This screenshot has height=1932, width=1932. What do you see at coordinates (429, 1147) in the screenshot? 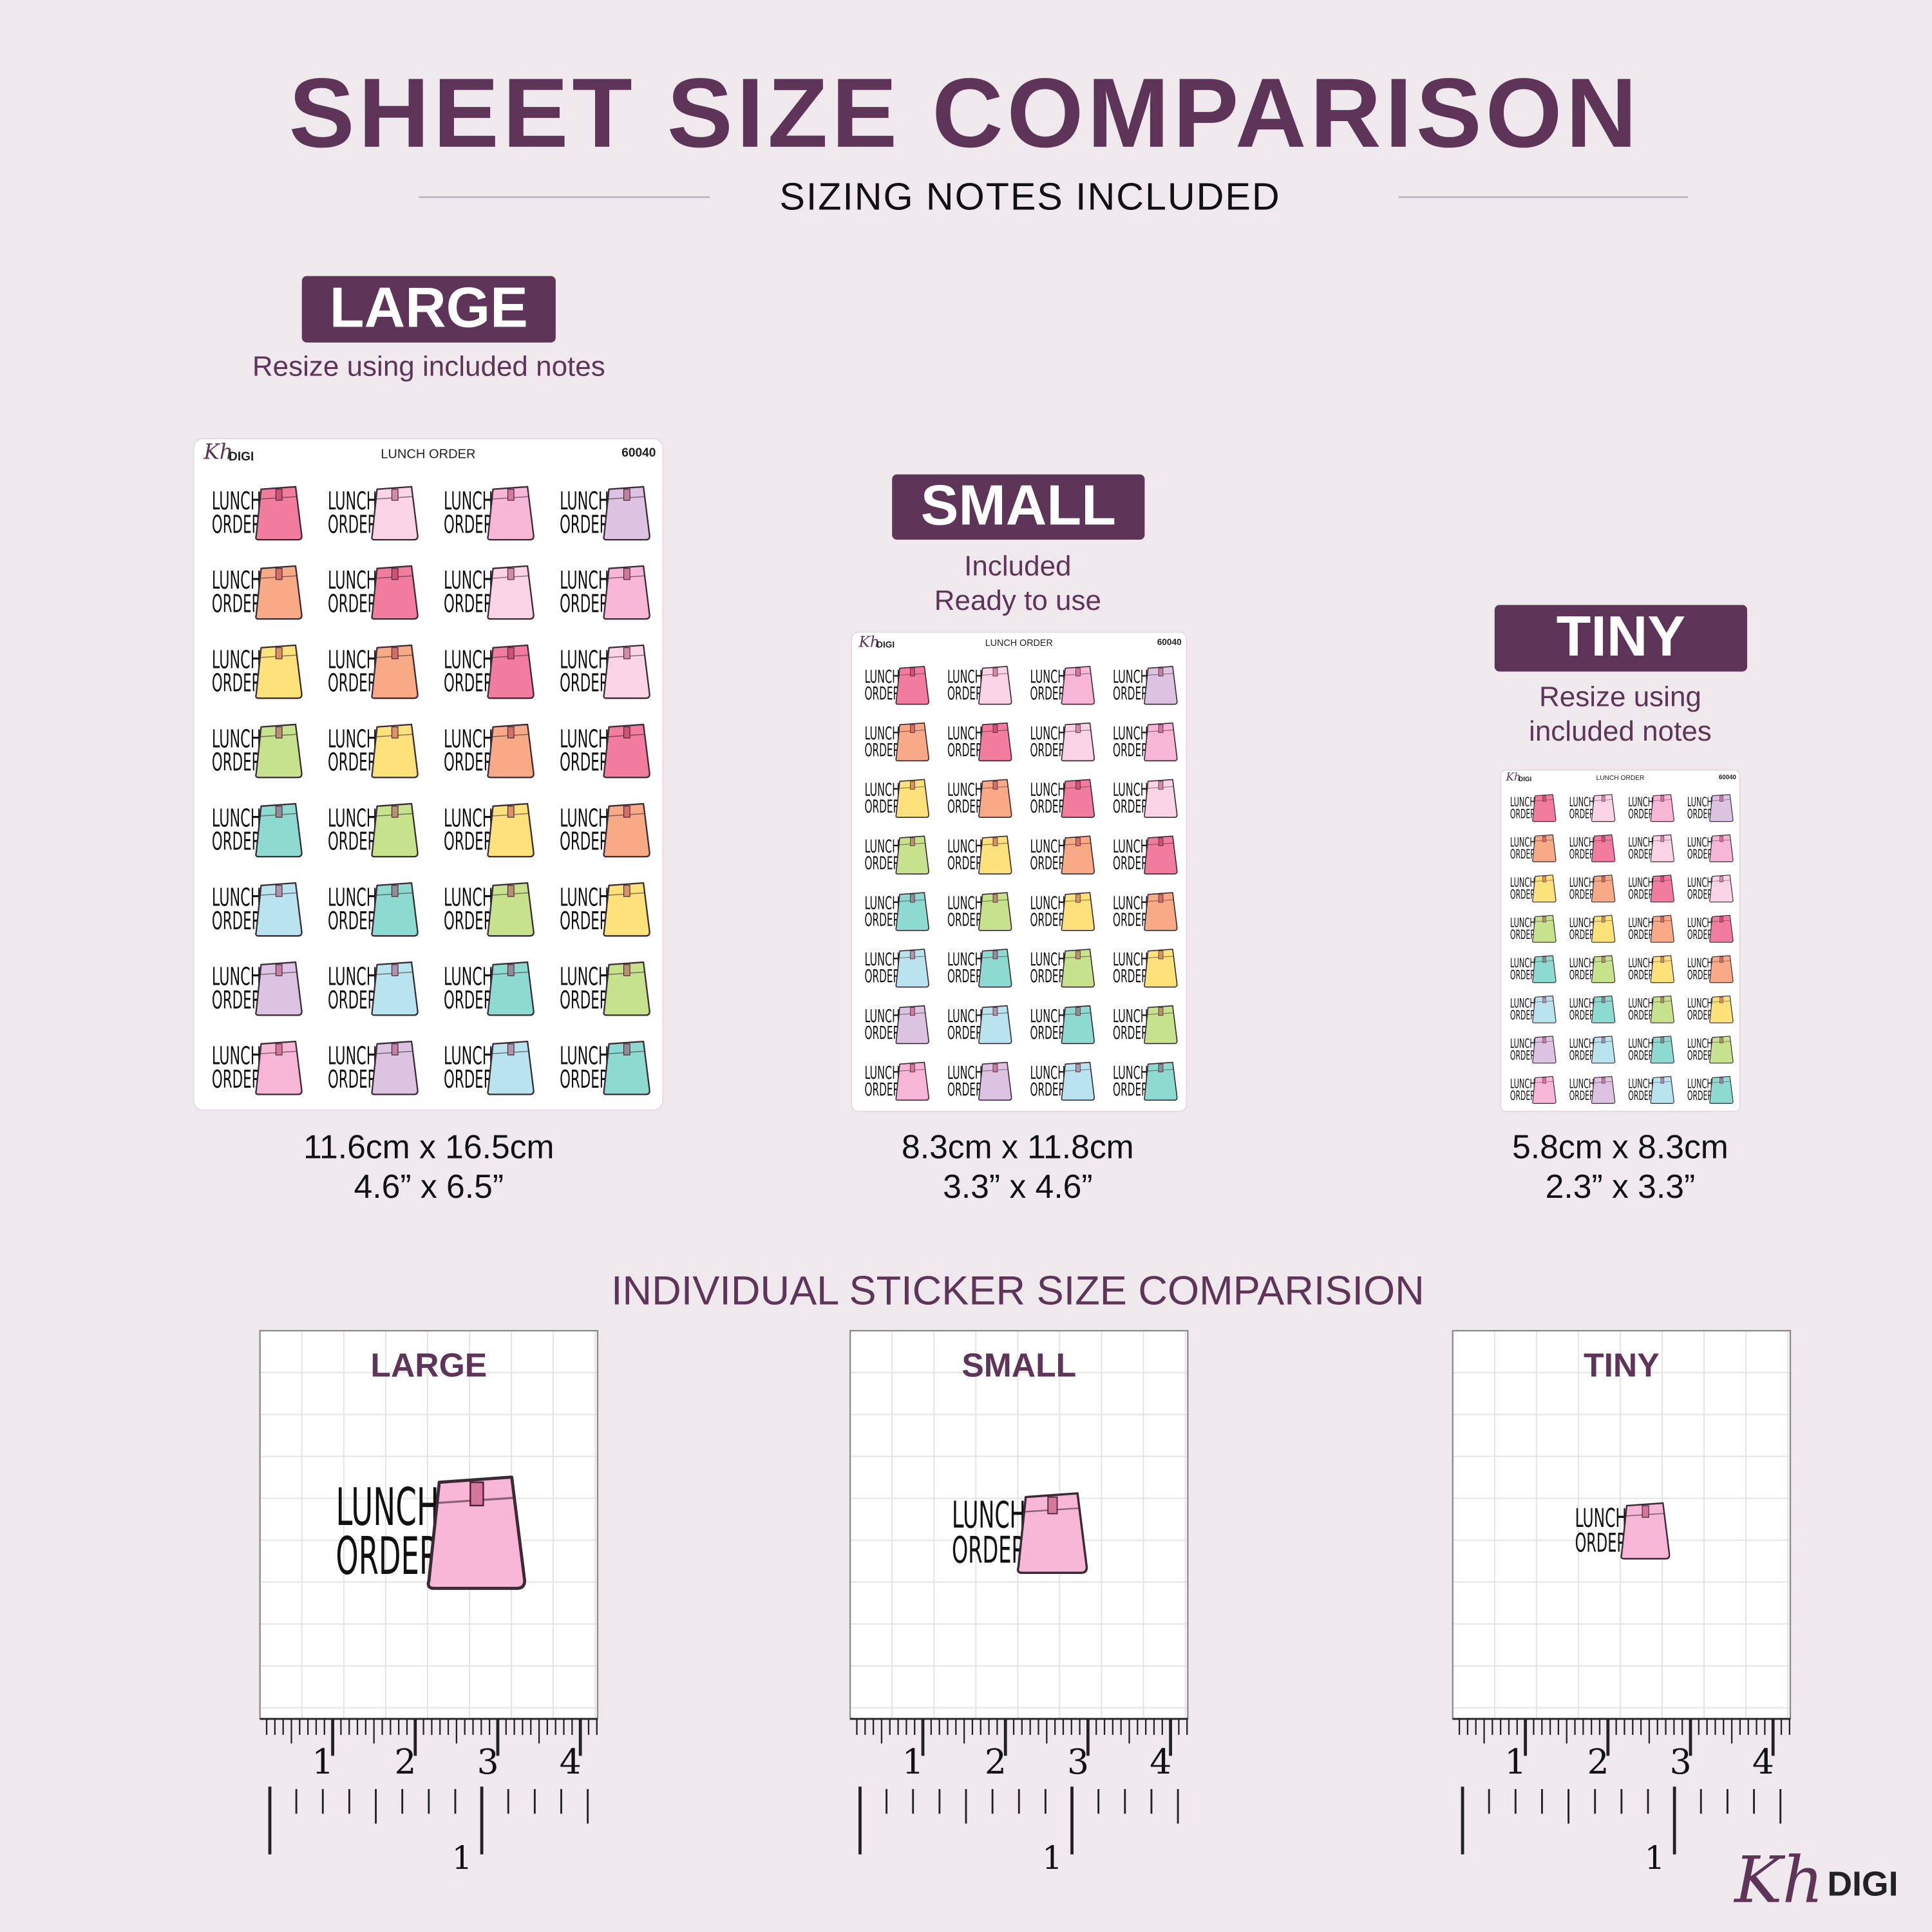
I see `dimension: 11.6cm x 16.5cm` at bounding box center [429, 1147].